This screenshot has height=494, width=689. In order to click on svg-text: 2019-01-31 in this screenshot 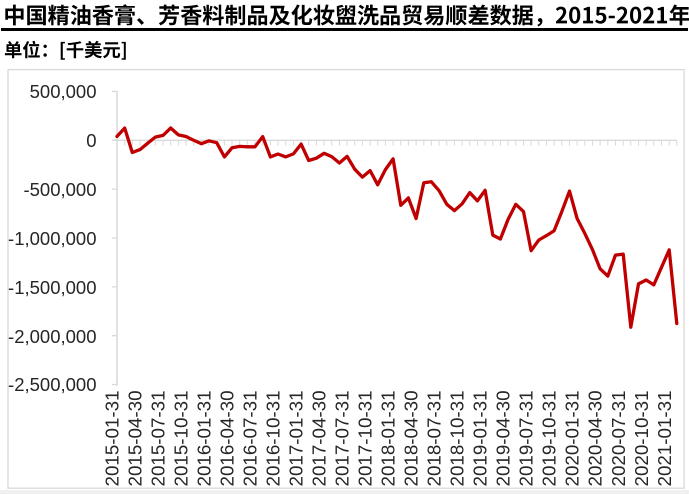, I will do `click(480, 438)`.